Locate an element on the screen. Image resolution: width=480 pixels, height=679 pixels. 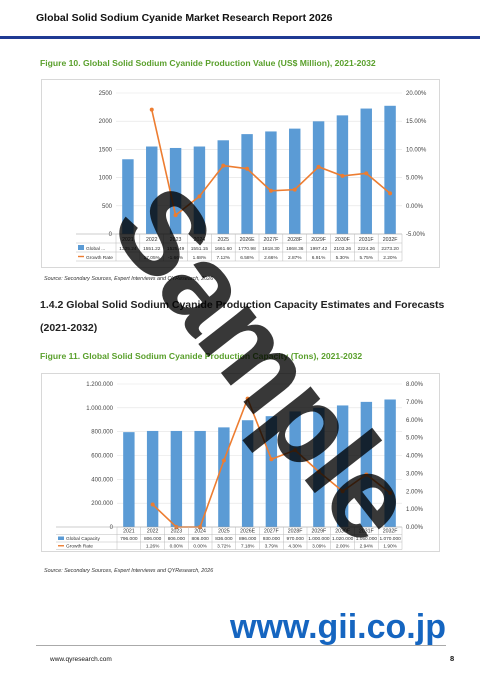
value-label: 796.000 is located at coordinates (129, 539).